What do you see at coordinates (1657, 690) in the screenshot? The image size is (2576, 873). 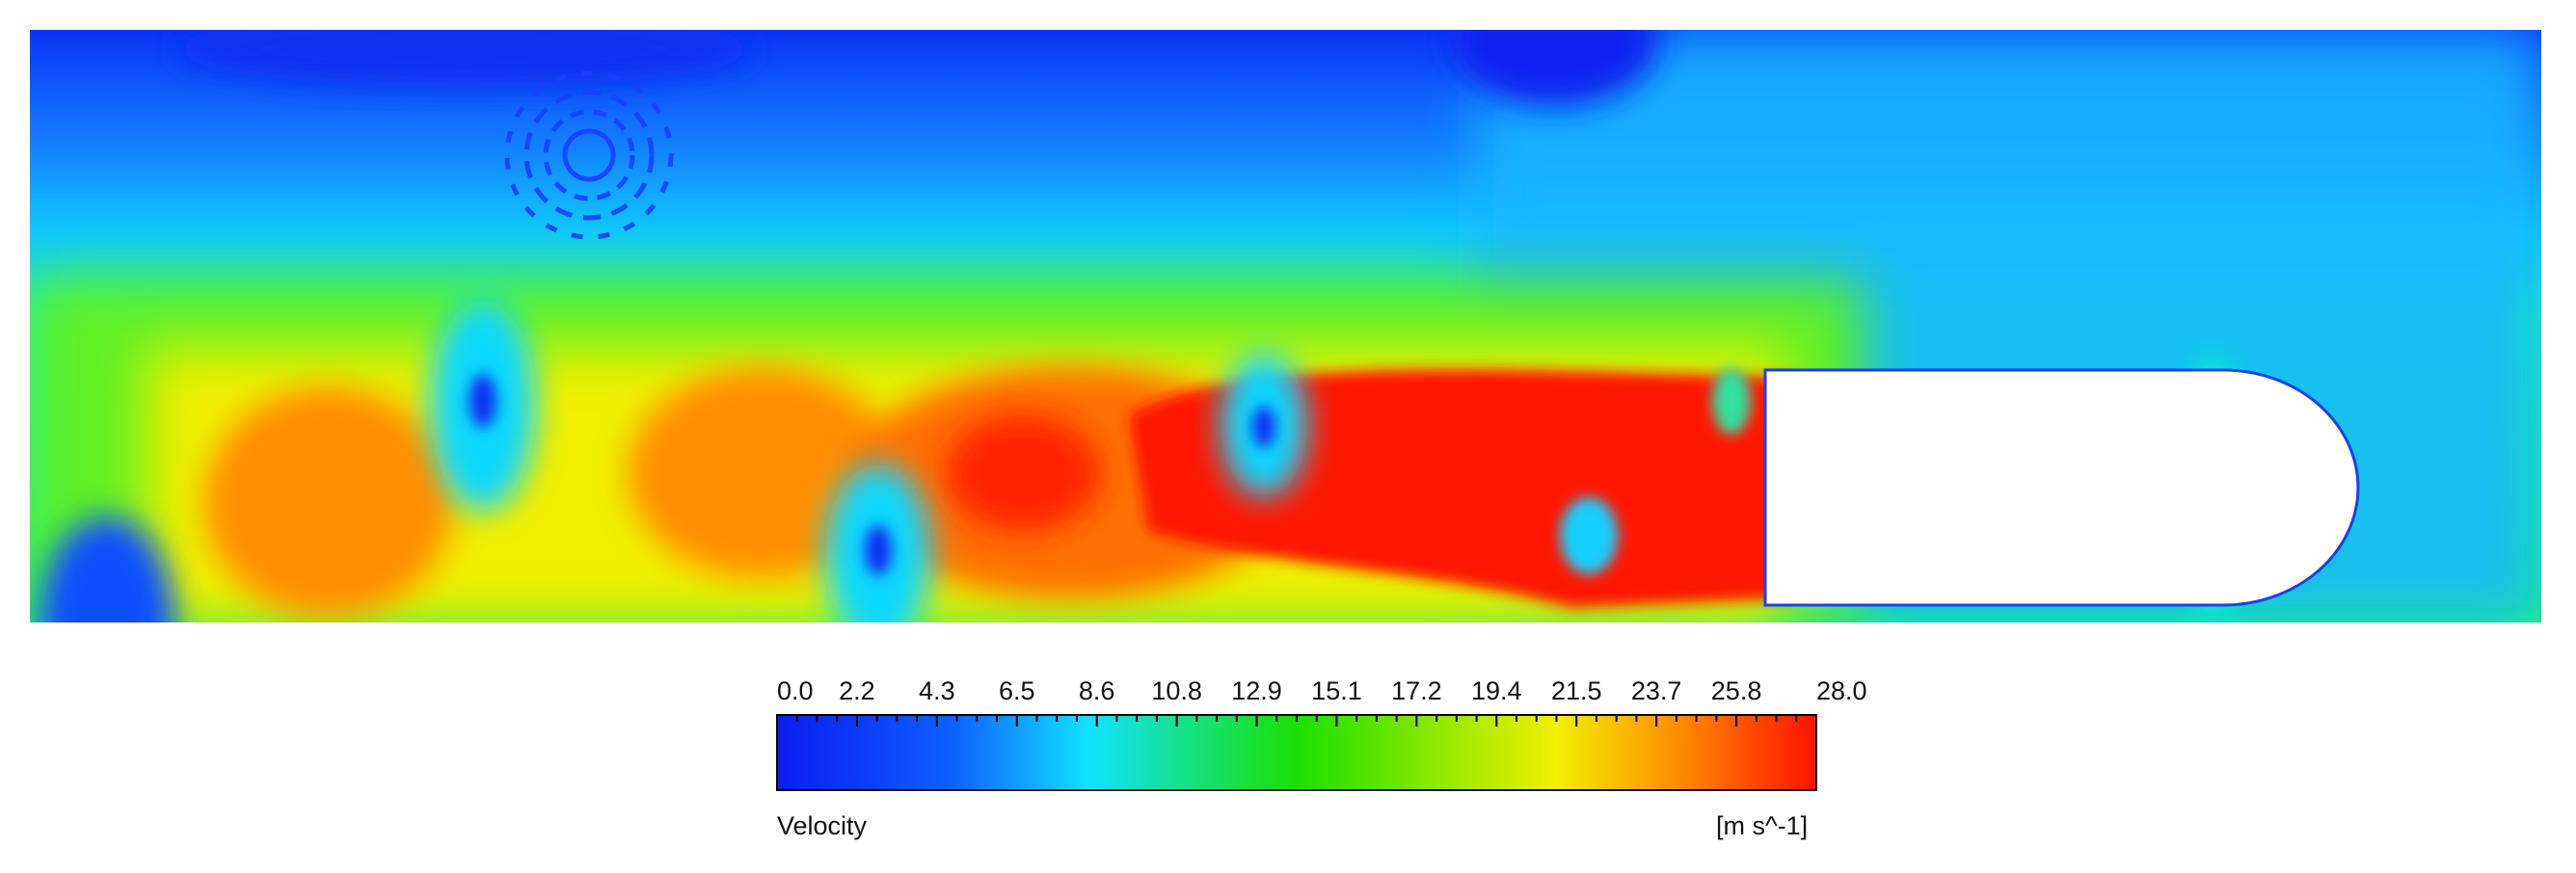 I see `colorbar-tick-label: 23.7` at bounding box center [1657, 690].